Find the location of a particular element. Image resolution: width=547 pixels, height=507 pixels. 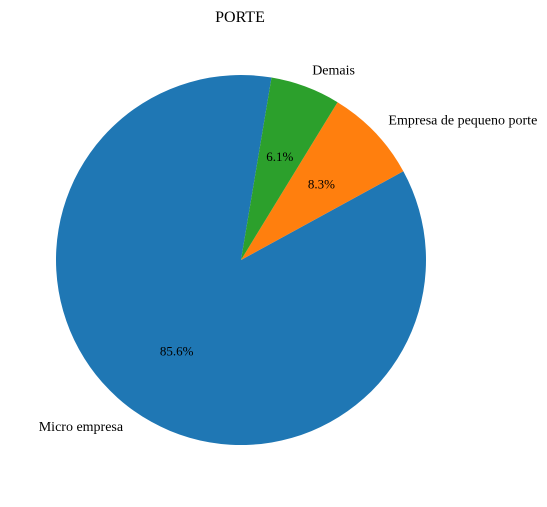

slice-pct-empresa-de-pequeno-porte: 8.3% is located at coordinates (321, 184).